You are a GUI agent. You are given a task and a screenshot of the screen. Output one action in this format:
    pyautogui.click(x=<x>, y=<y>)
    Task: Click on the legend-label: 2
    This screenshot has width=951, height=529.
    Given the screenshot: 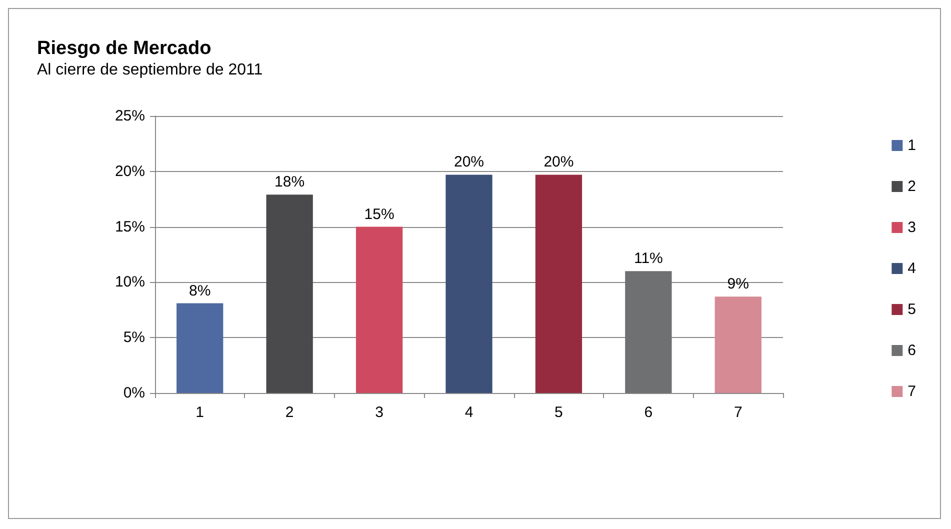 What is the action you would take?
    pyautogui.click(x=912, y=186)
    